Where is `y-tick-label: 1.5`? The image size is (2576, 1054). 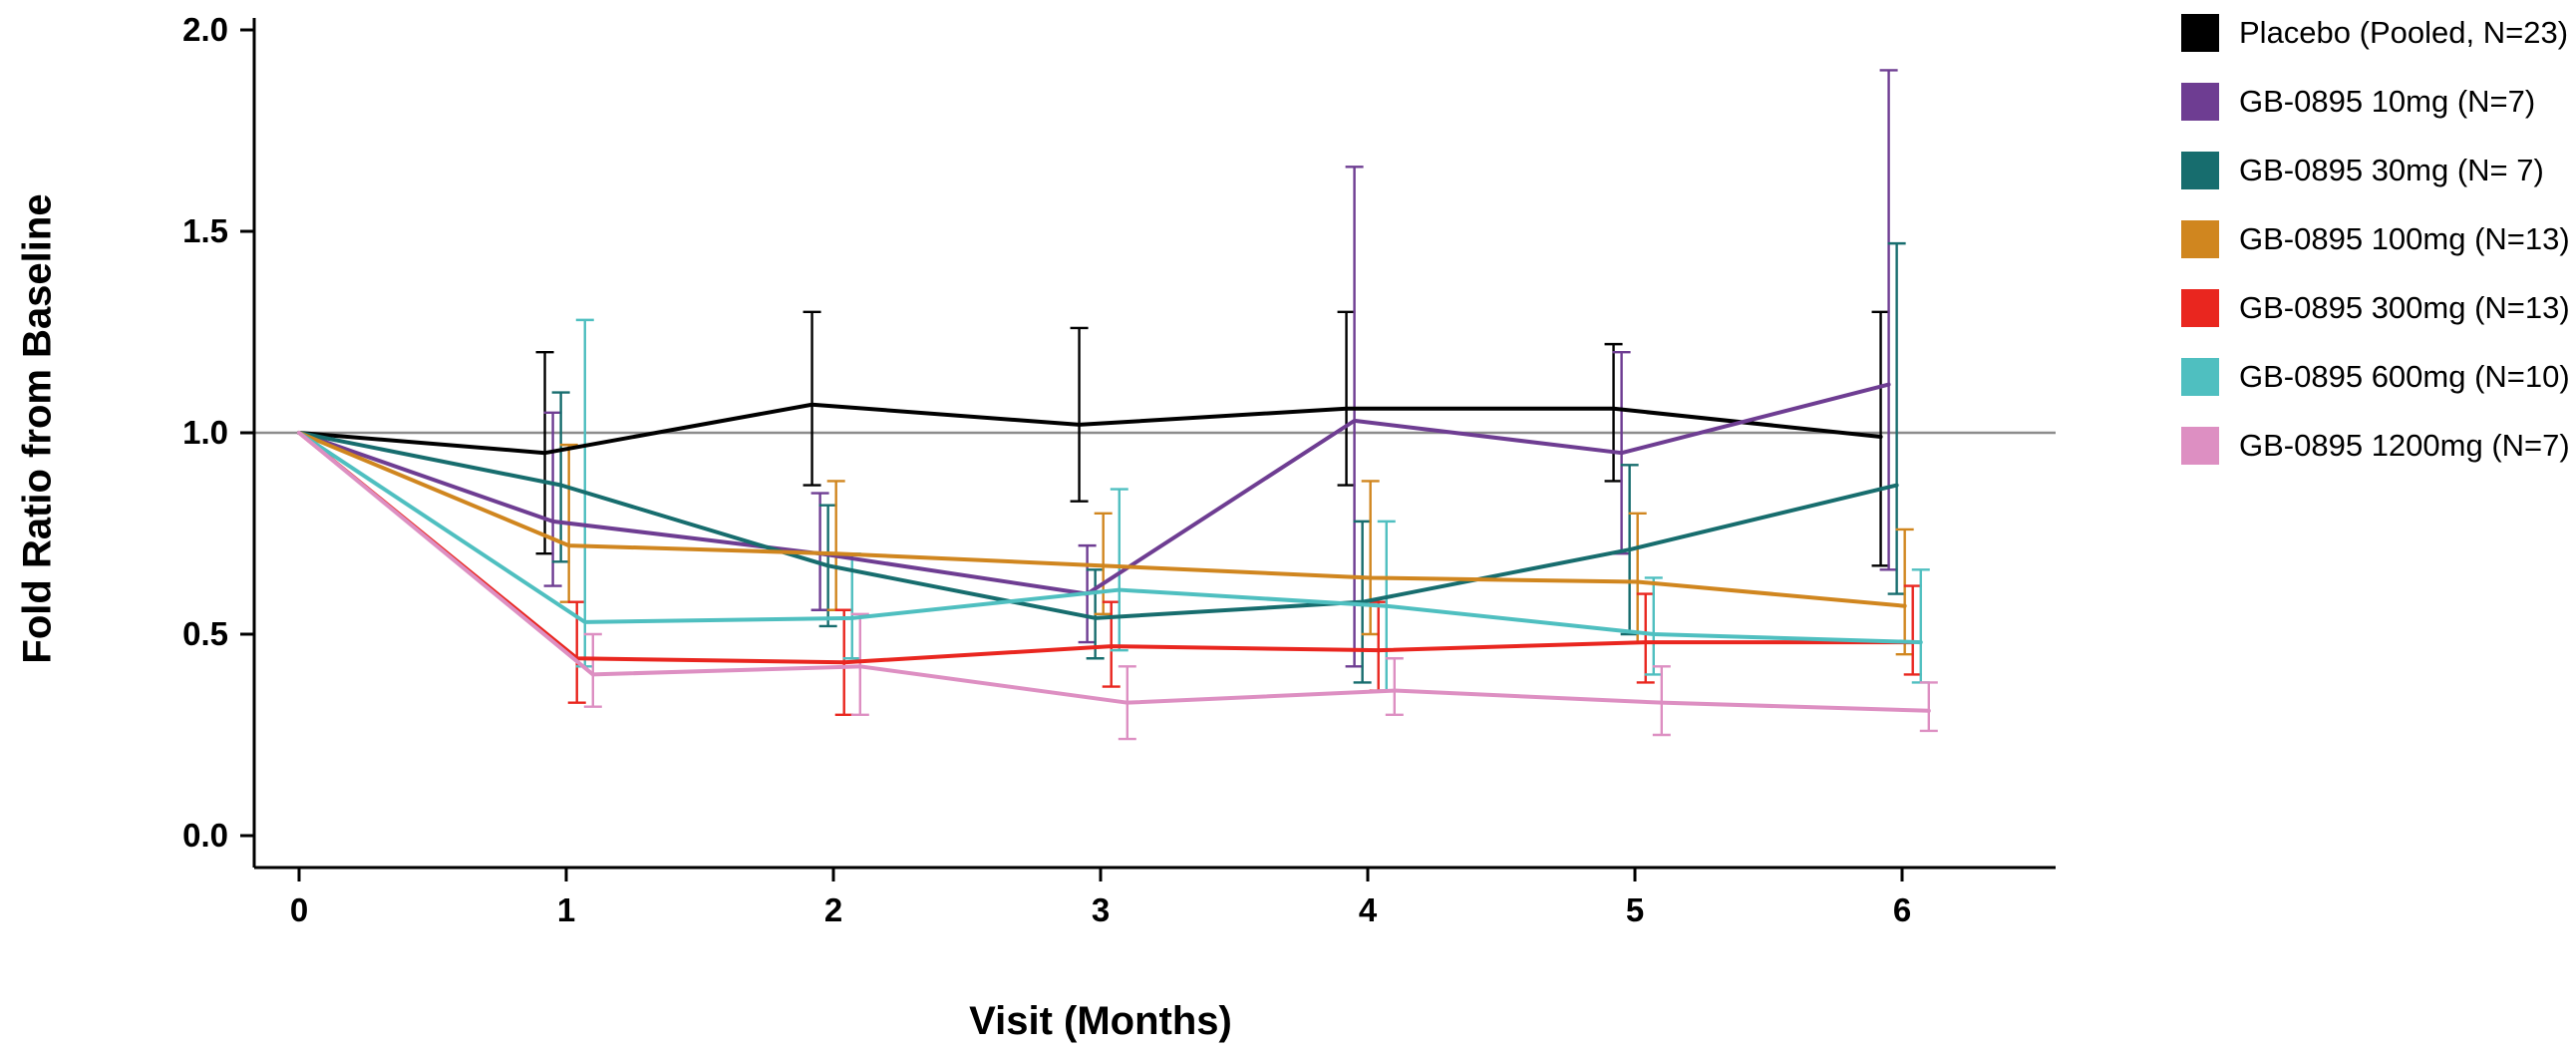 y-tick-label: 1.5 is located at coordinates (205, 231).